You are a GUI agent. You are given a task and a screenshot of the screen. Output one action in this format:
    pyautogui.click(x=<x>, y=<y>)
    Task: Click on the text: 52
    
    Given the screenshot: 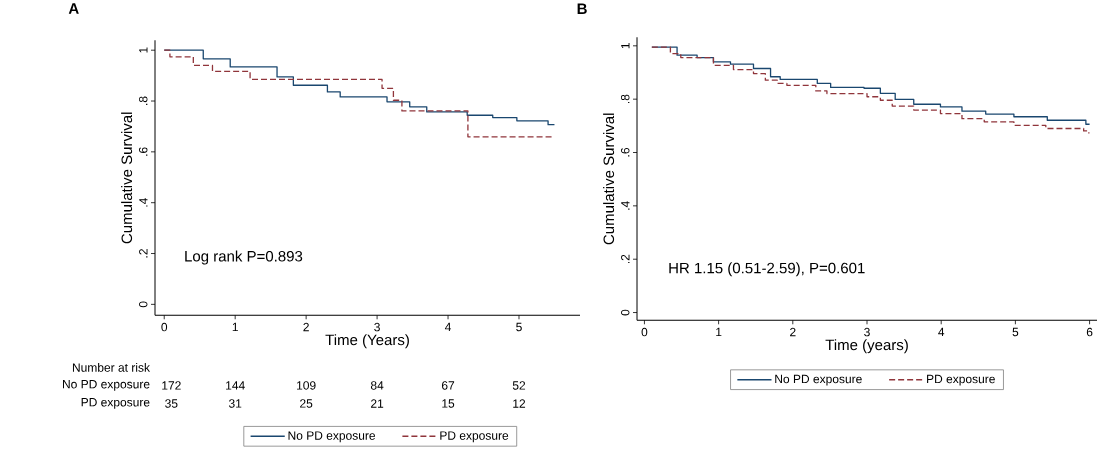 What is the action you would take?
    pyautogui.click(x=519, y=385)
    